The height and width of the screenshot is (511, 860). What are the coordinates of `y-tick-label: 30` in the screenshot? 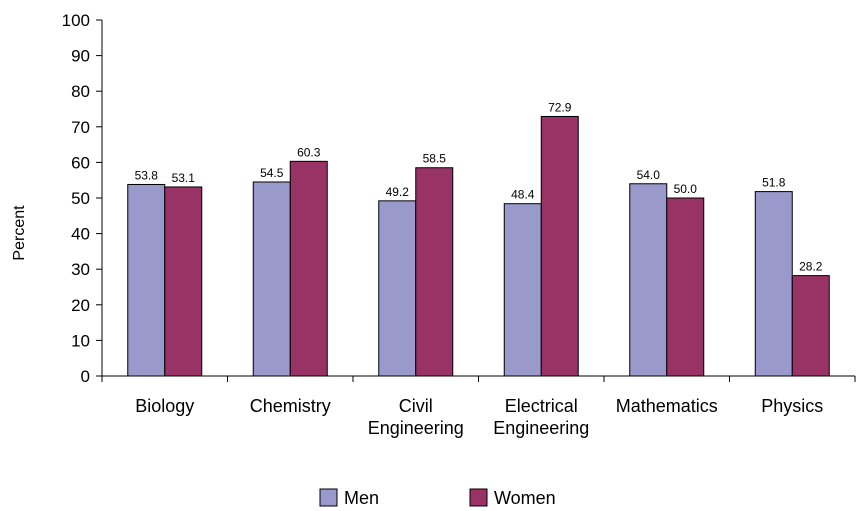 It's located at (80, 269).